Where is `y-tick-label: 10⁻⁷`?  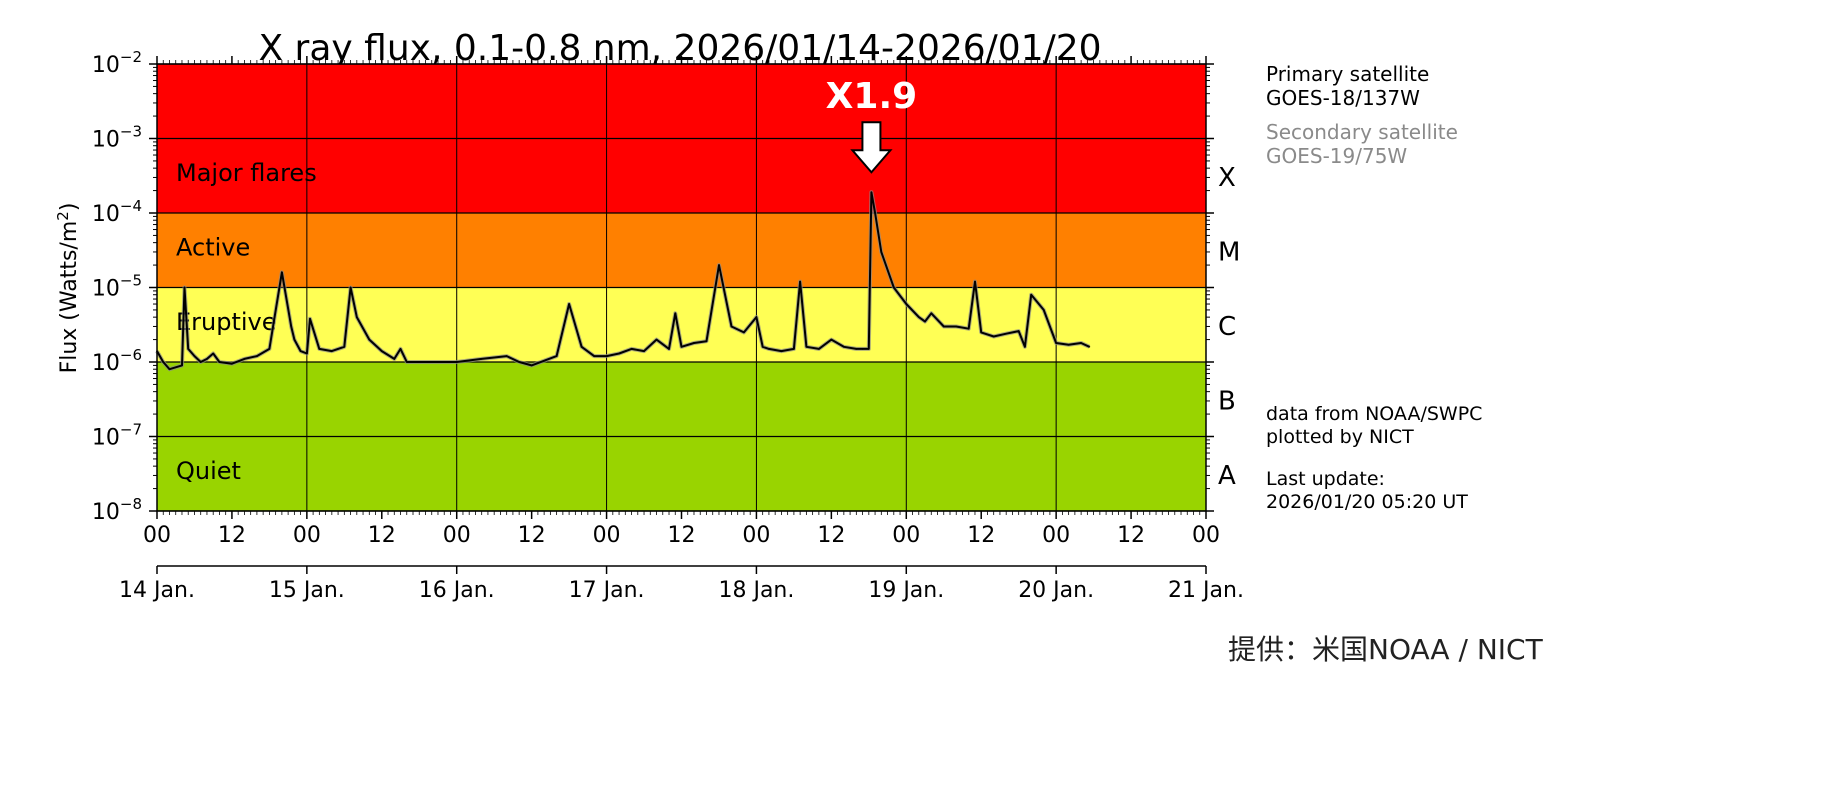
y-tick-label: 10⁻⁷ is located at coordinates (117, 436).